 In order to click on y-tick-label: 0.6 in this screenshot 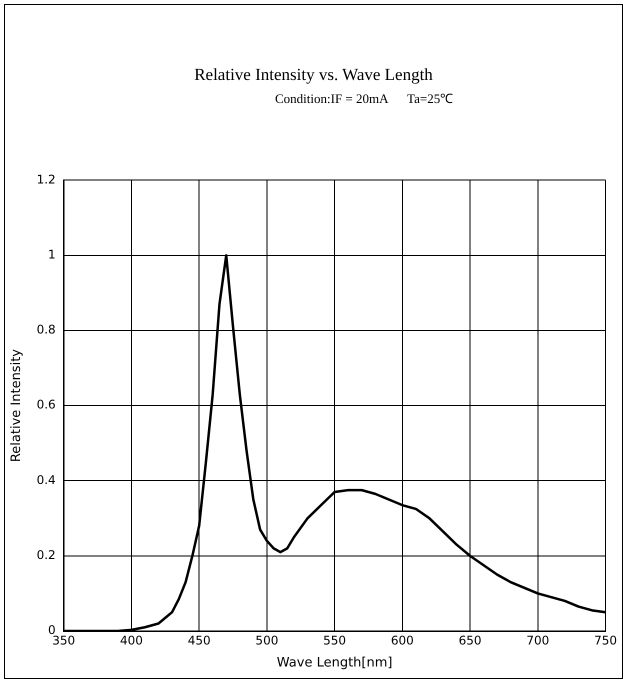, I will do `click(46, 405)`.